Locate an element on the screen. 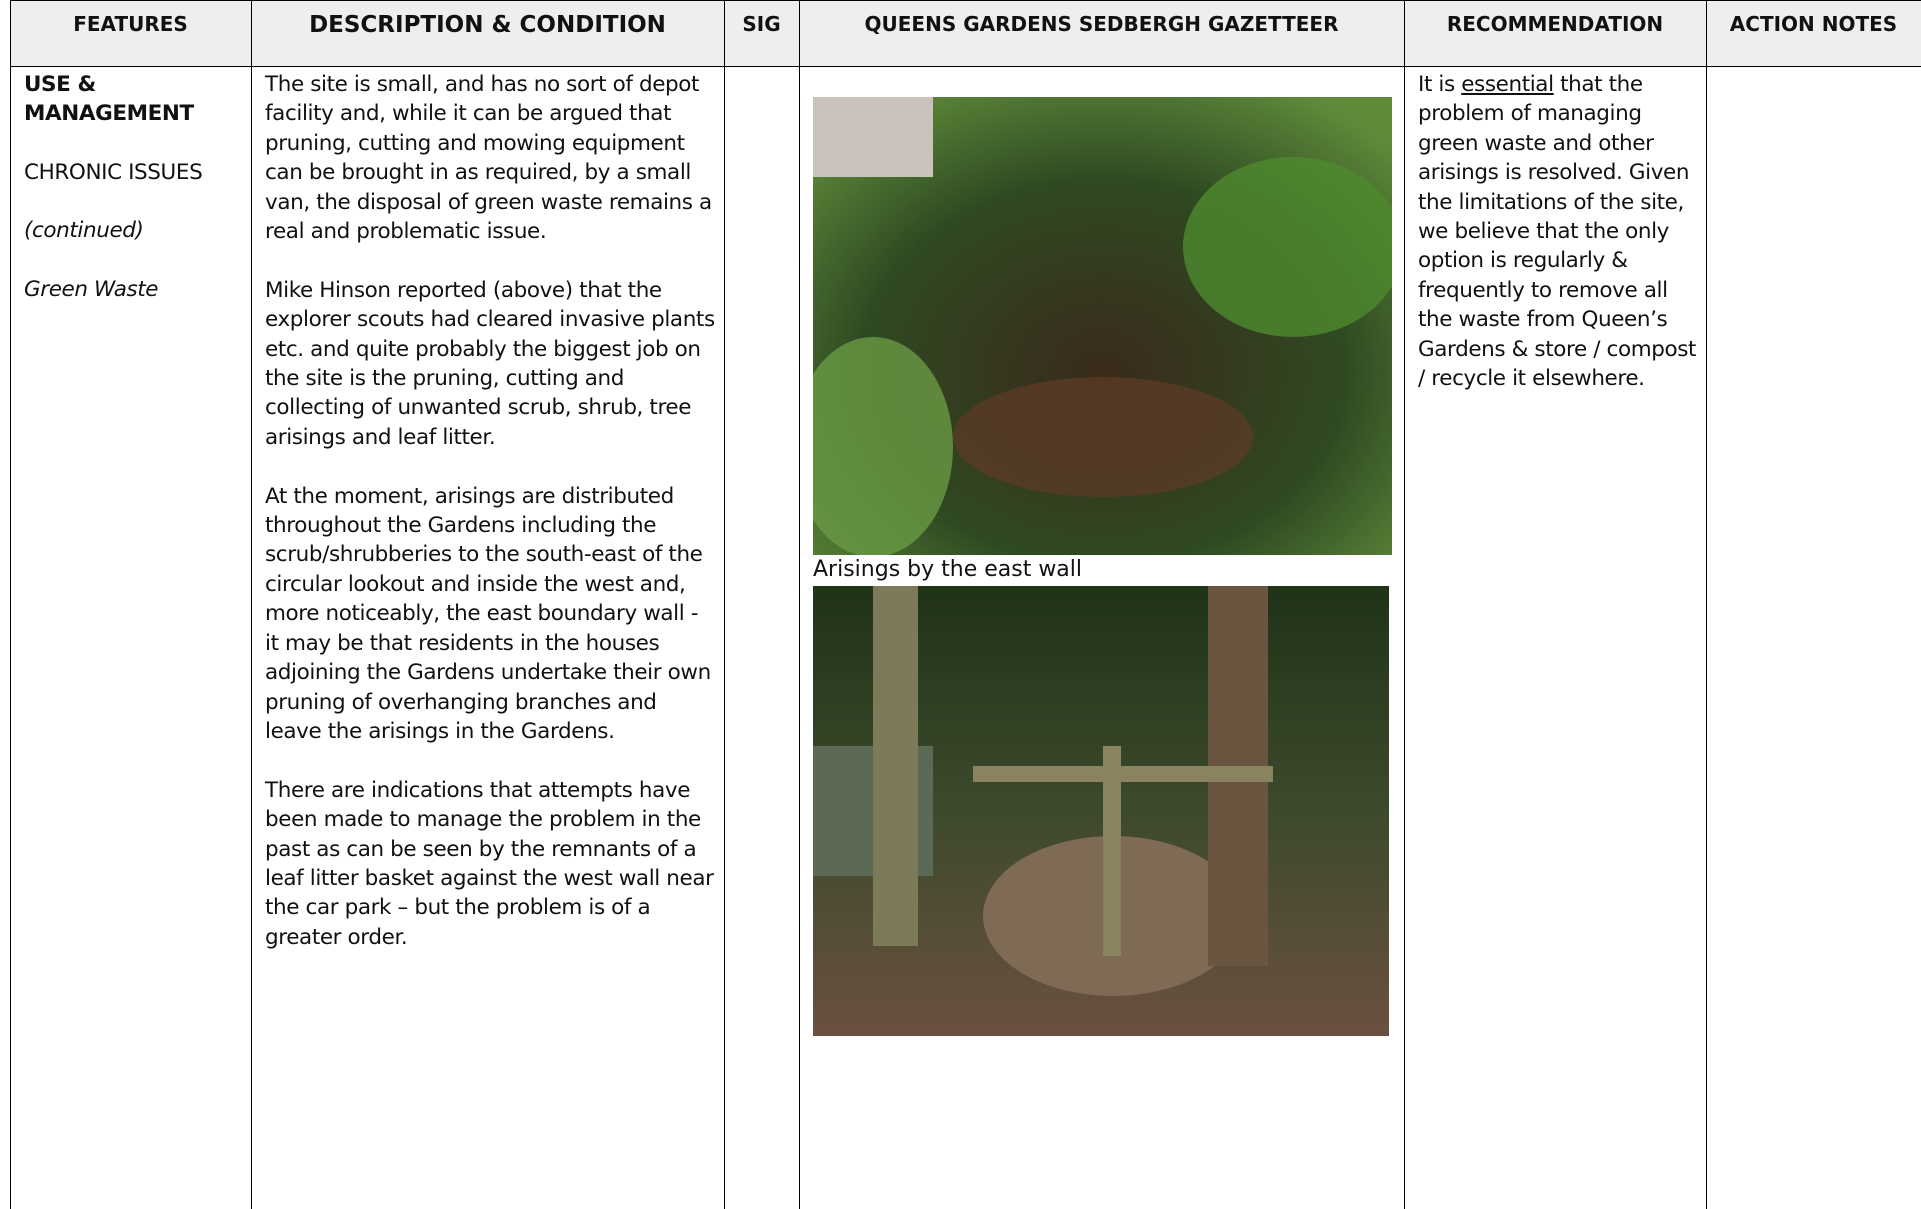 The image size is (1921, 1209). column-header: FEATURES is located at coordinates (130, 33).